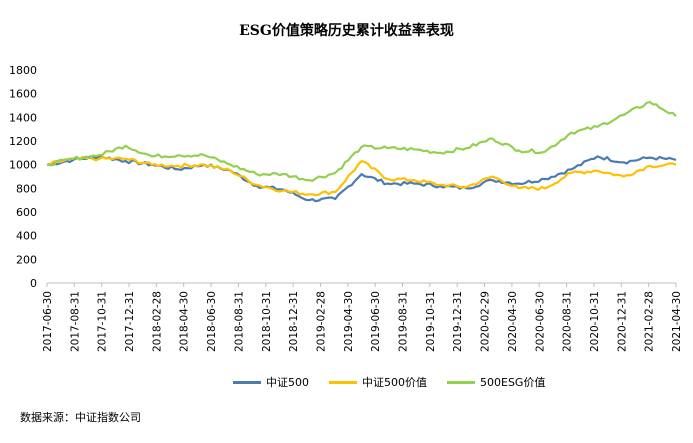 The height and width of the screenshot is (443, 693). I want to click on legend-item-csi500: 中证500, so click(271, 382).